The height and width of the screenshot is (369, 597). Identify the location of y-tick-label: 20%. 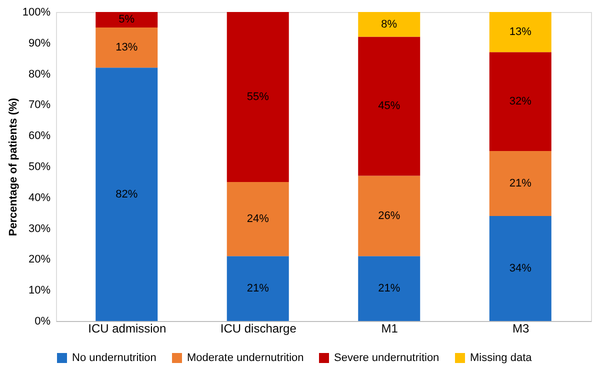
(39, 260).